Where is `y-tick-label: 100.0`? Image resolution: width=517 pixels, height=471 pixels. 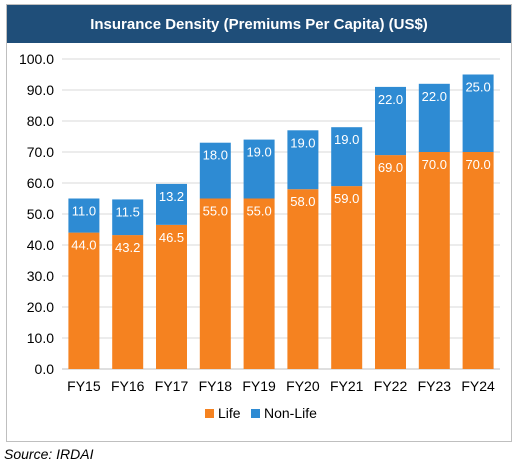
y-tick-label: 100.0 is located at coordinates (36, 59).